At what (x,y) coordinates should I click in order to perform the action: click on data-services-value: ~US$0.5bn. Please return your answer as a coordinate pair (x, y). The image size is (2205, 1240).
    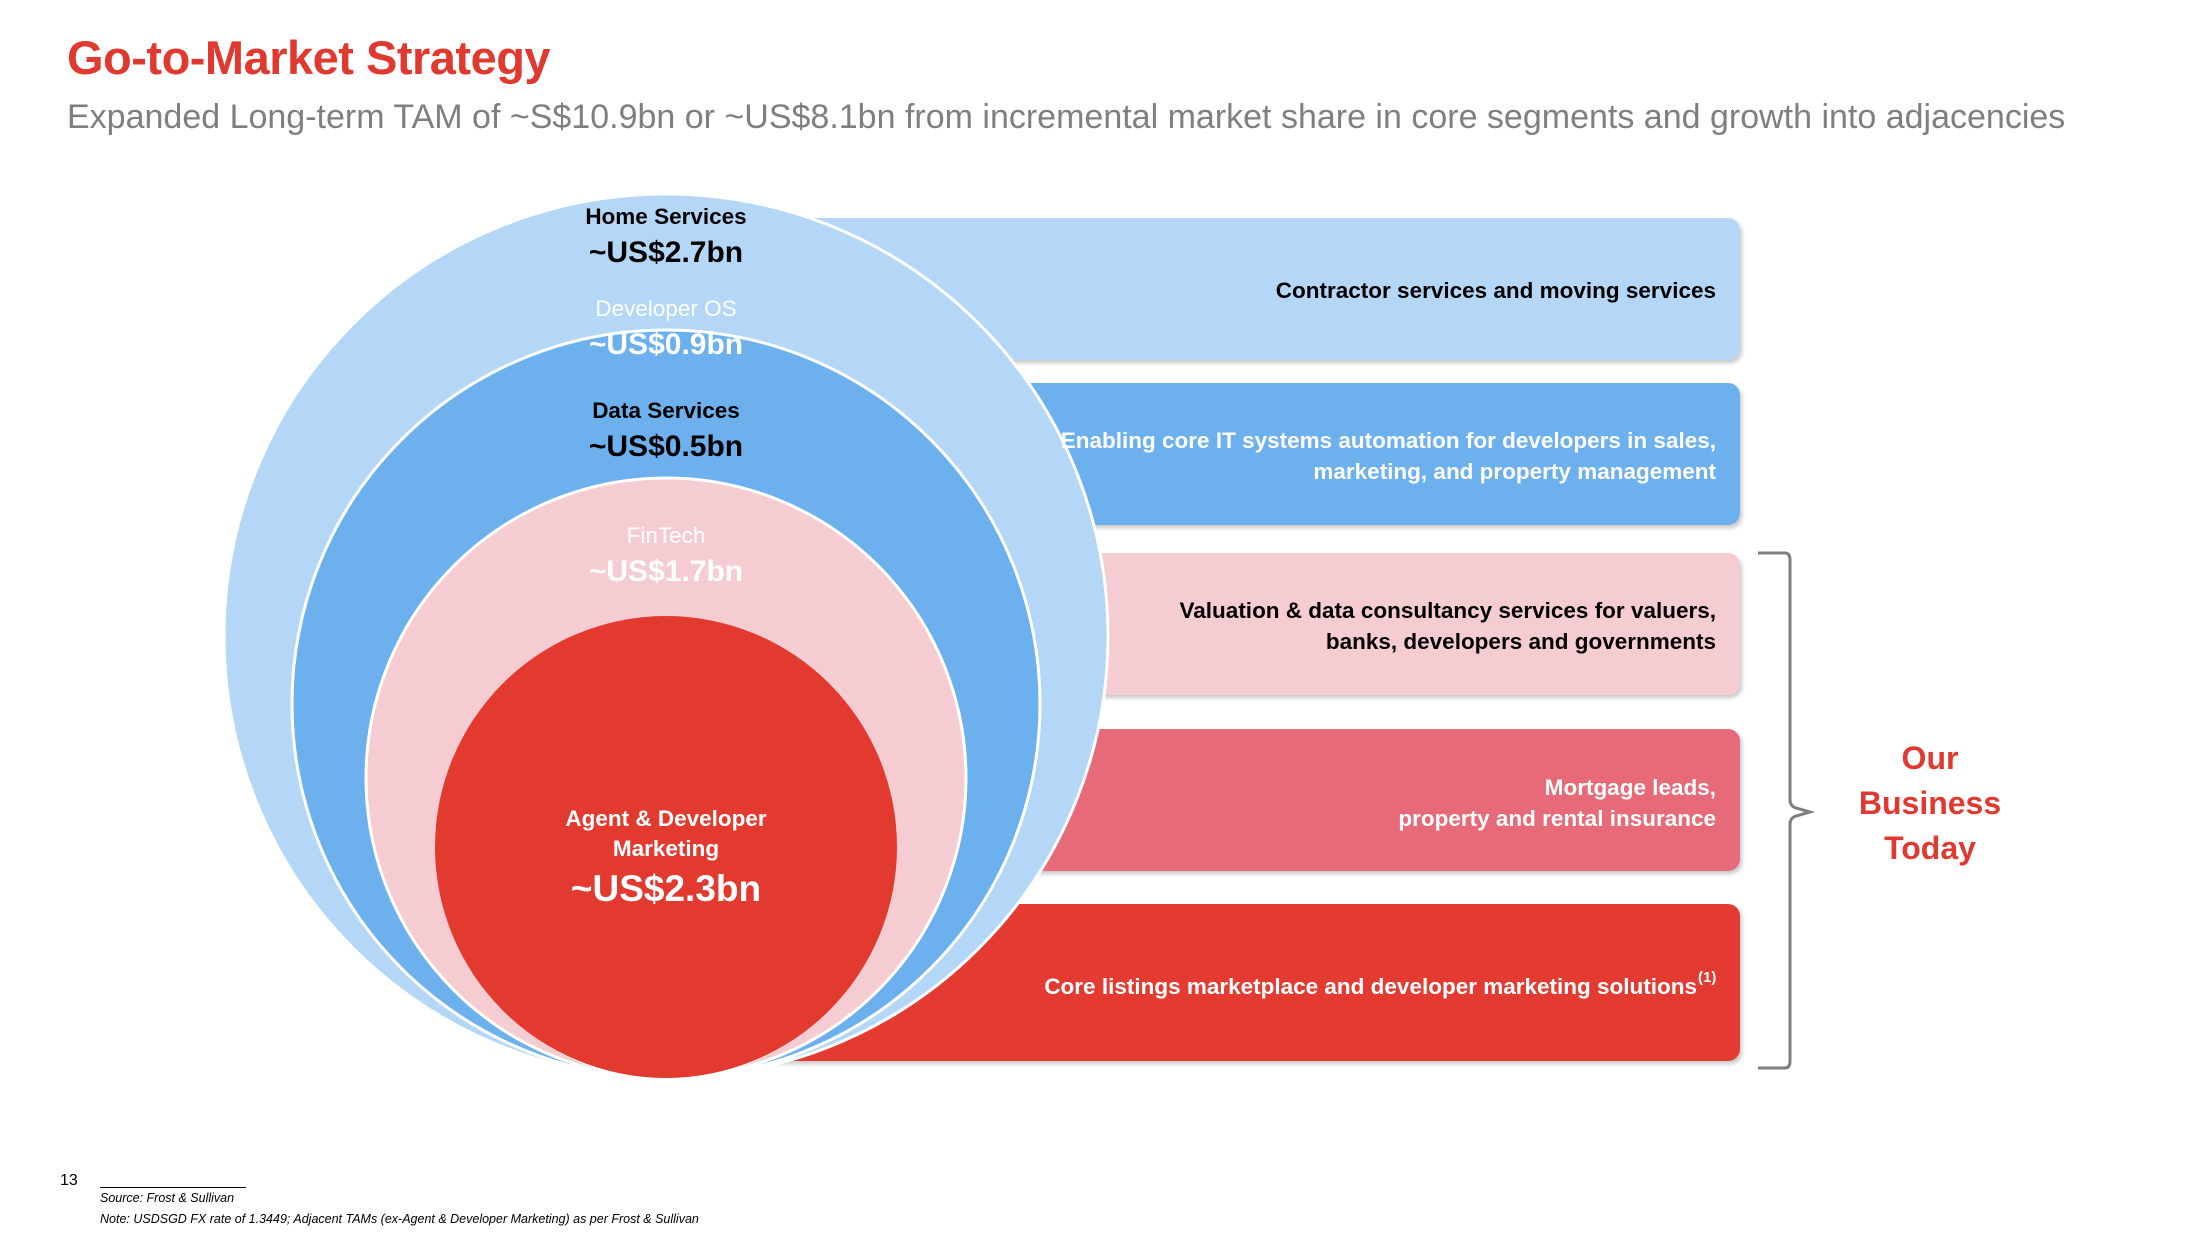
    Looking at the image, I should click on (666, 446).